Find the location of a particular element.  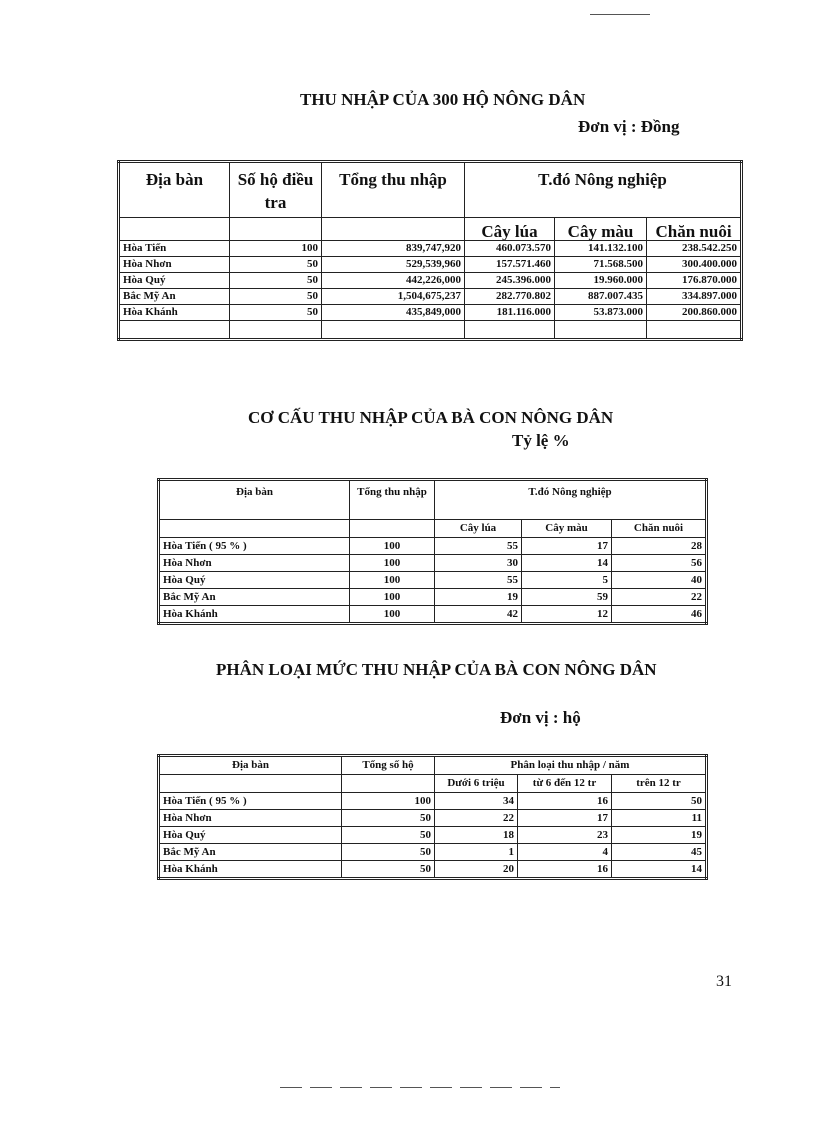

cell-value: 334.897.000 is located at coordinates (694, 296).